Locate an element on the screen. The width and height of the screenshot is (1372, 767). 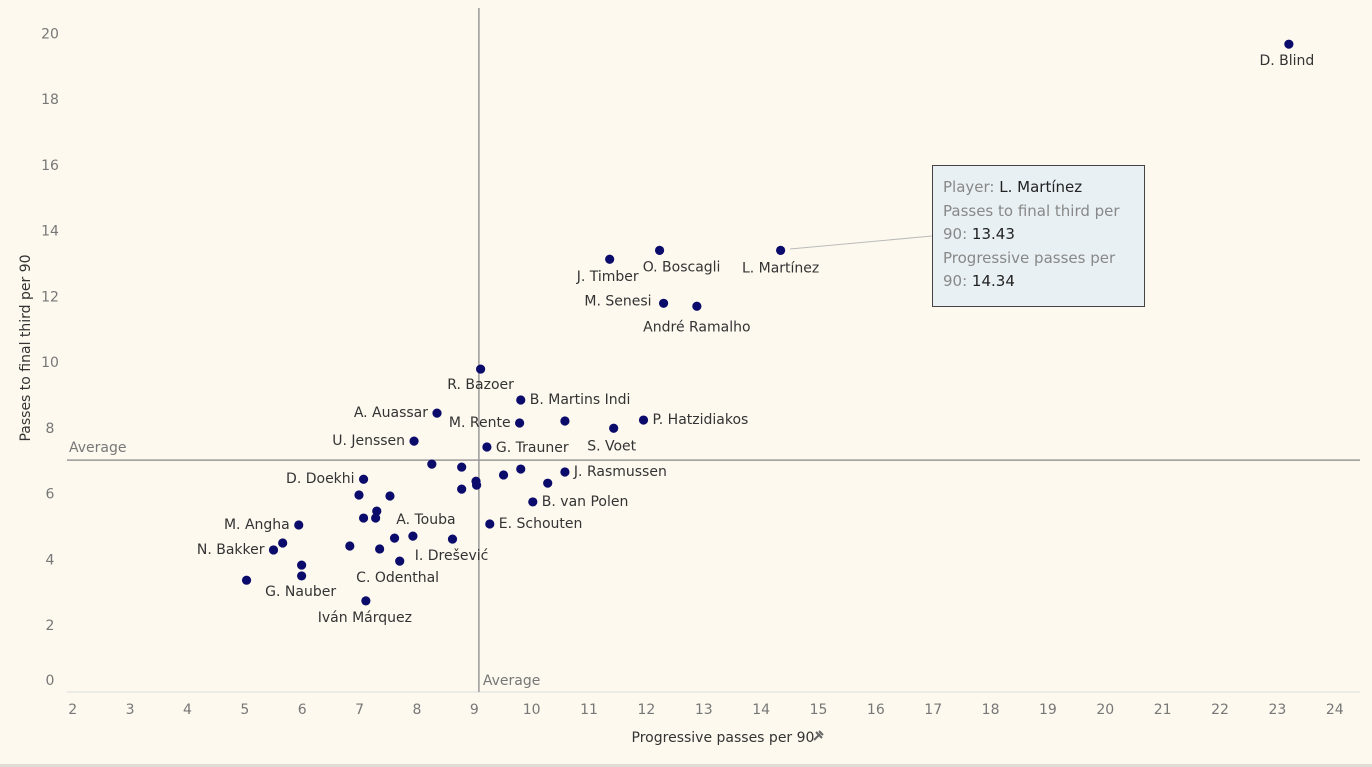
average-label: Average is located at coordinates (98, 448).